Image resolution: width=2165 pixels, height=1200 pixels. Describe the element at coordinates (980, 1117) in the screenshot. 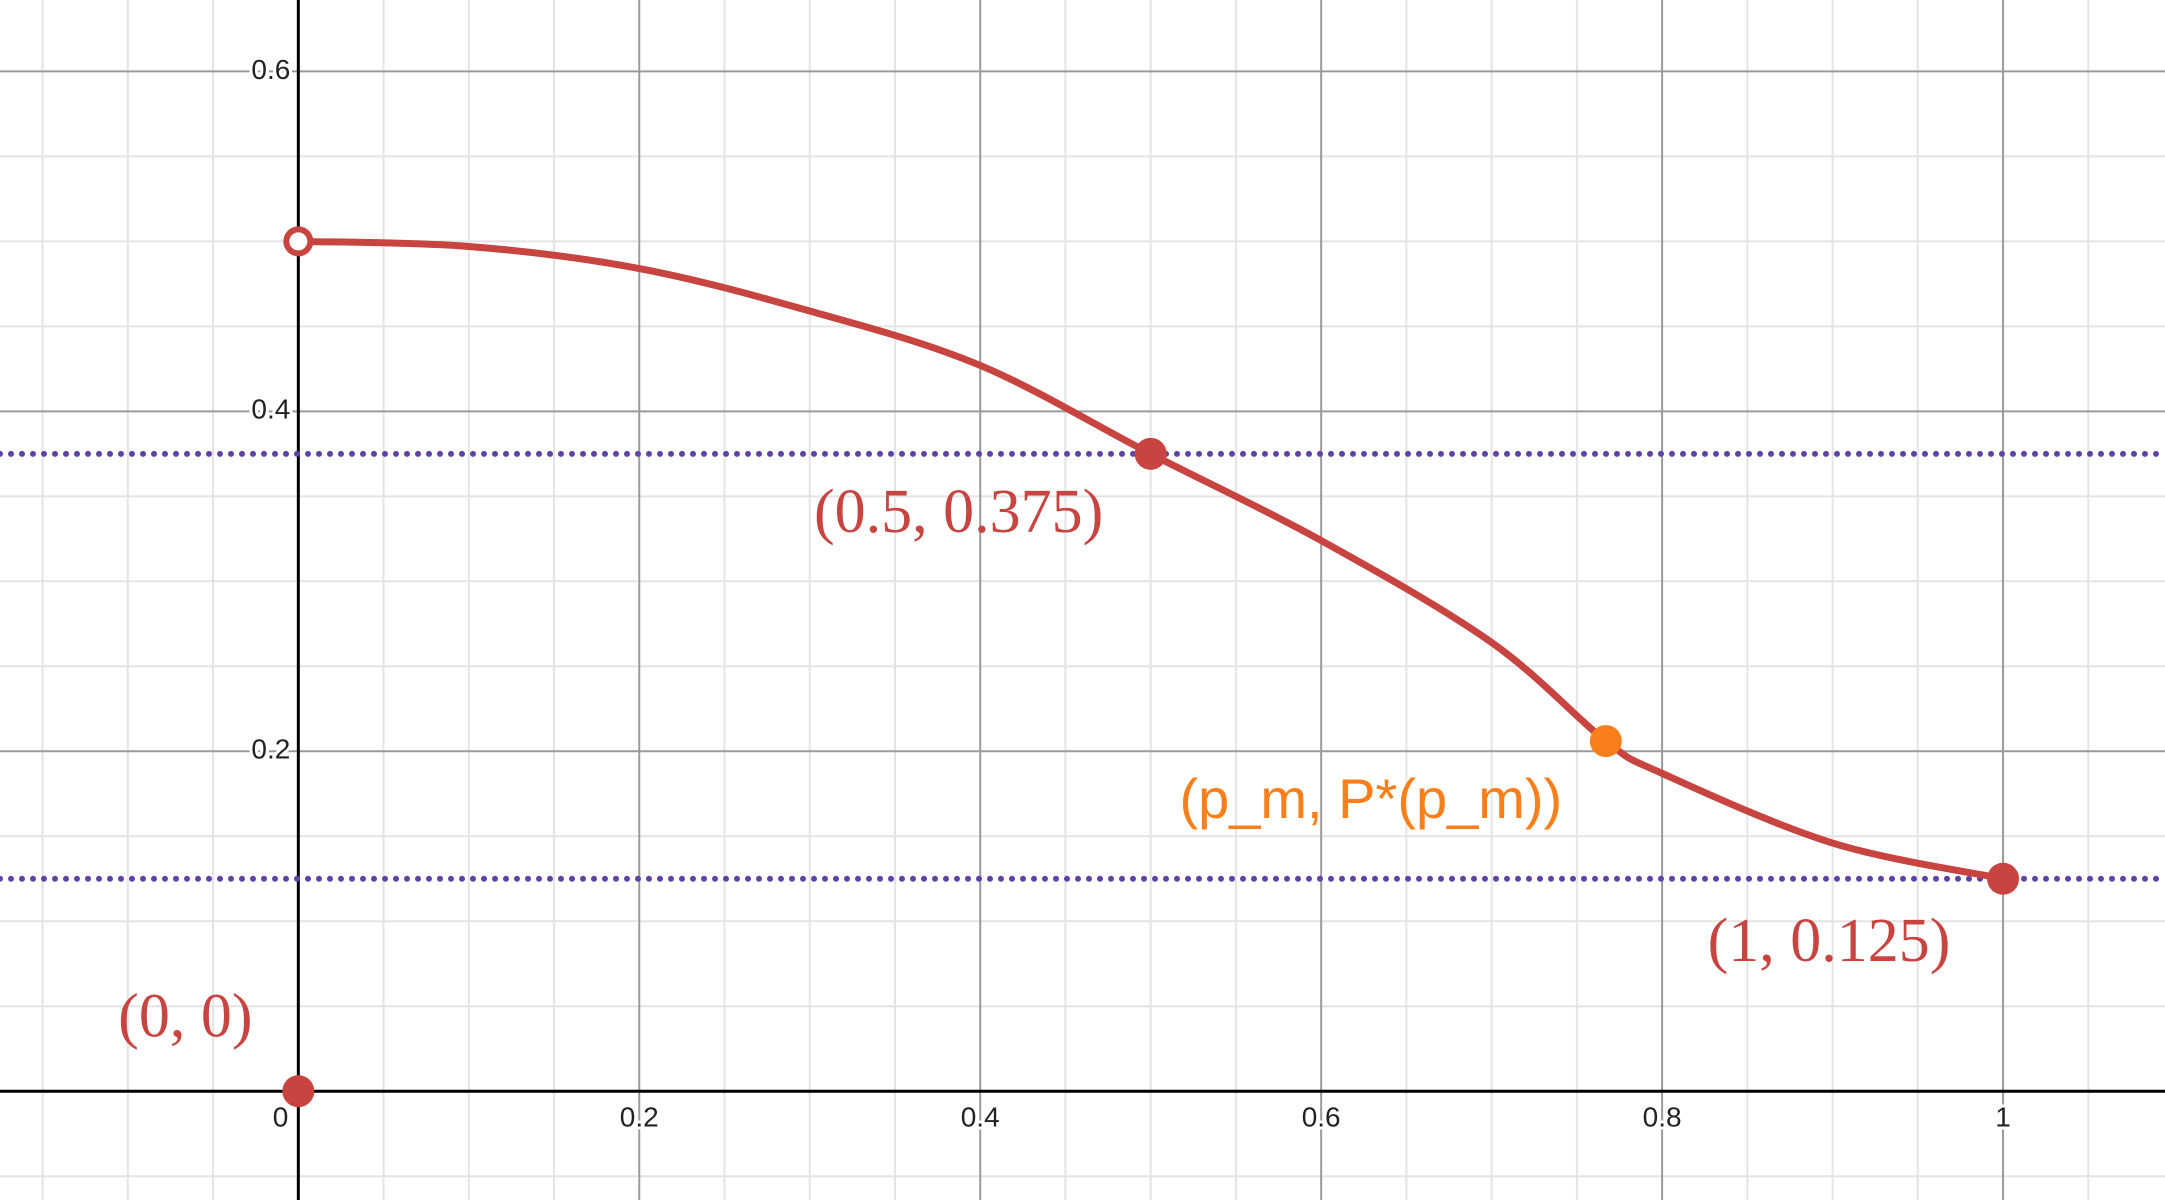

I see `x-tick-label: 0.4` at that location.